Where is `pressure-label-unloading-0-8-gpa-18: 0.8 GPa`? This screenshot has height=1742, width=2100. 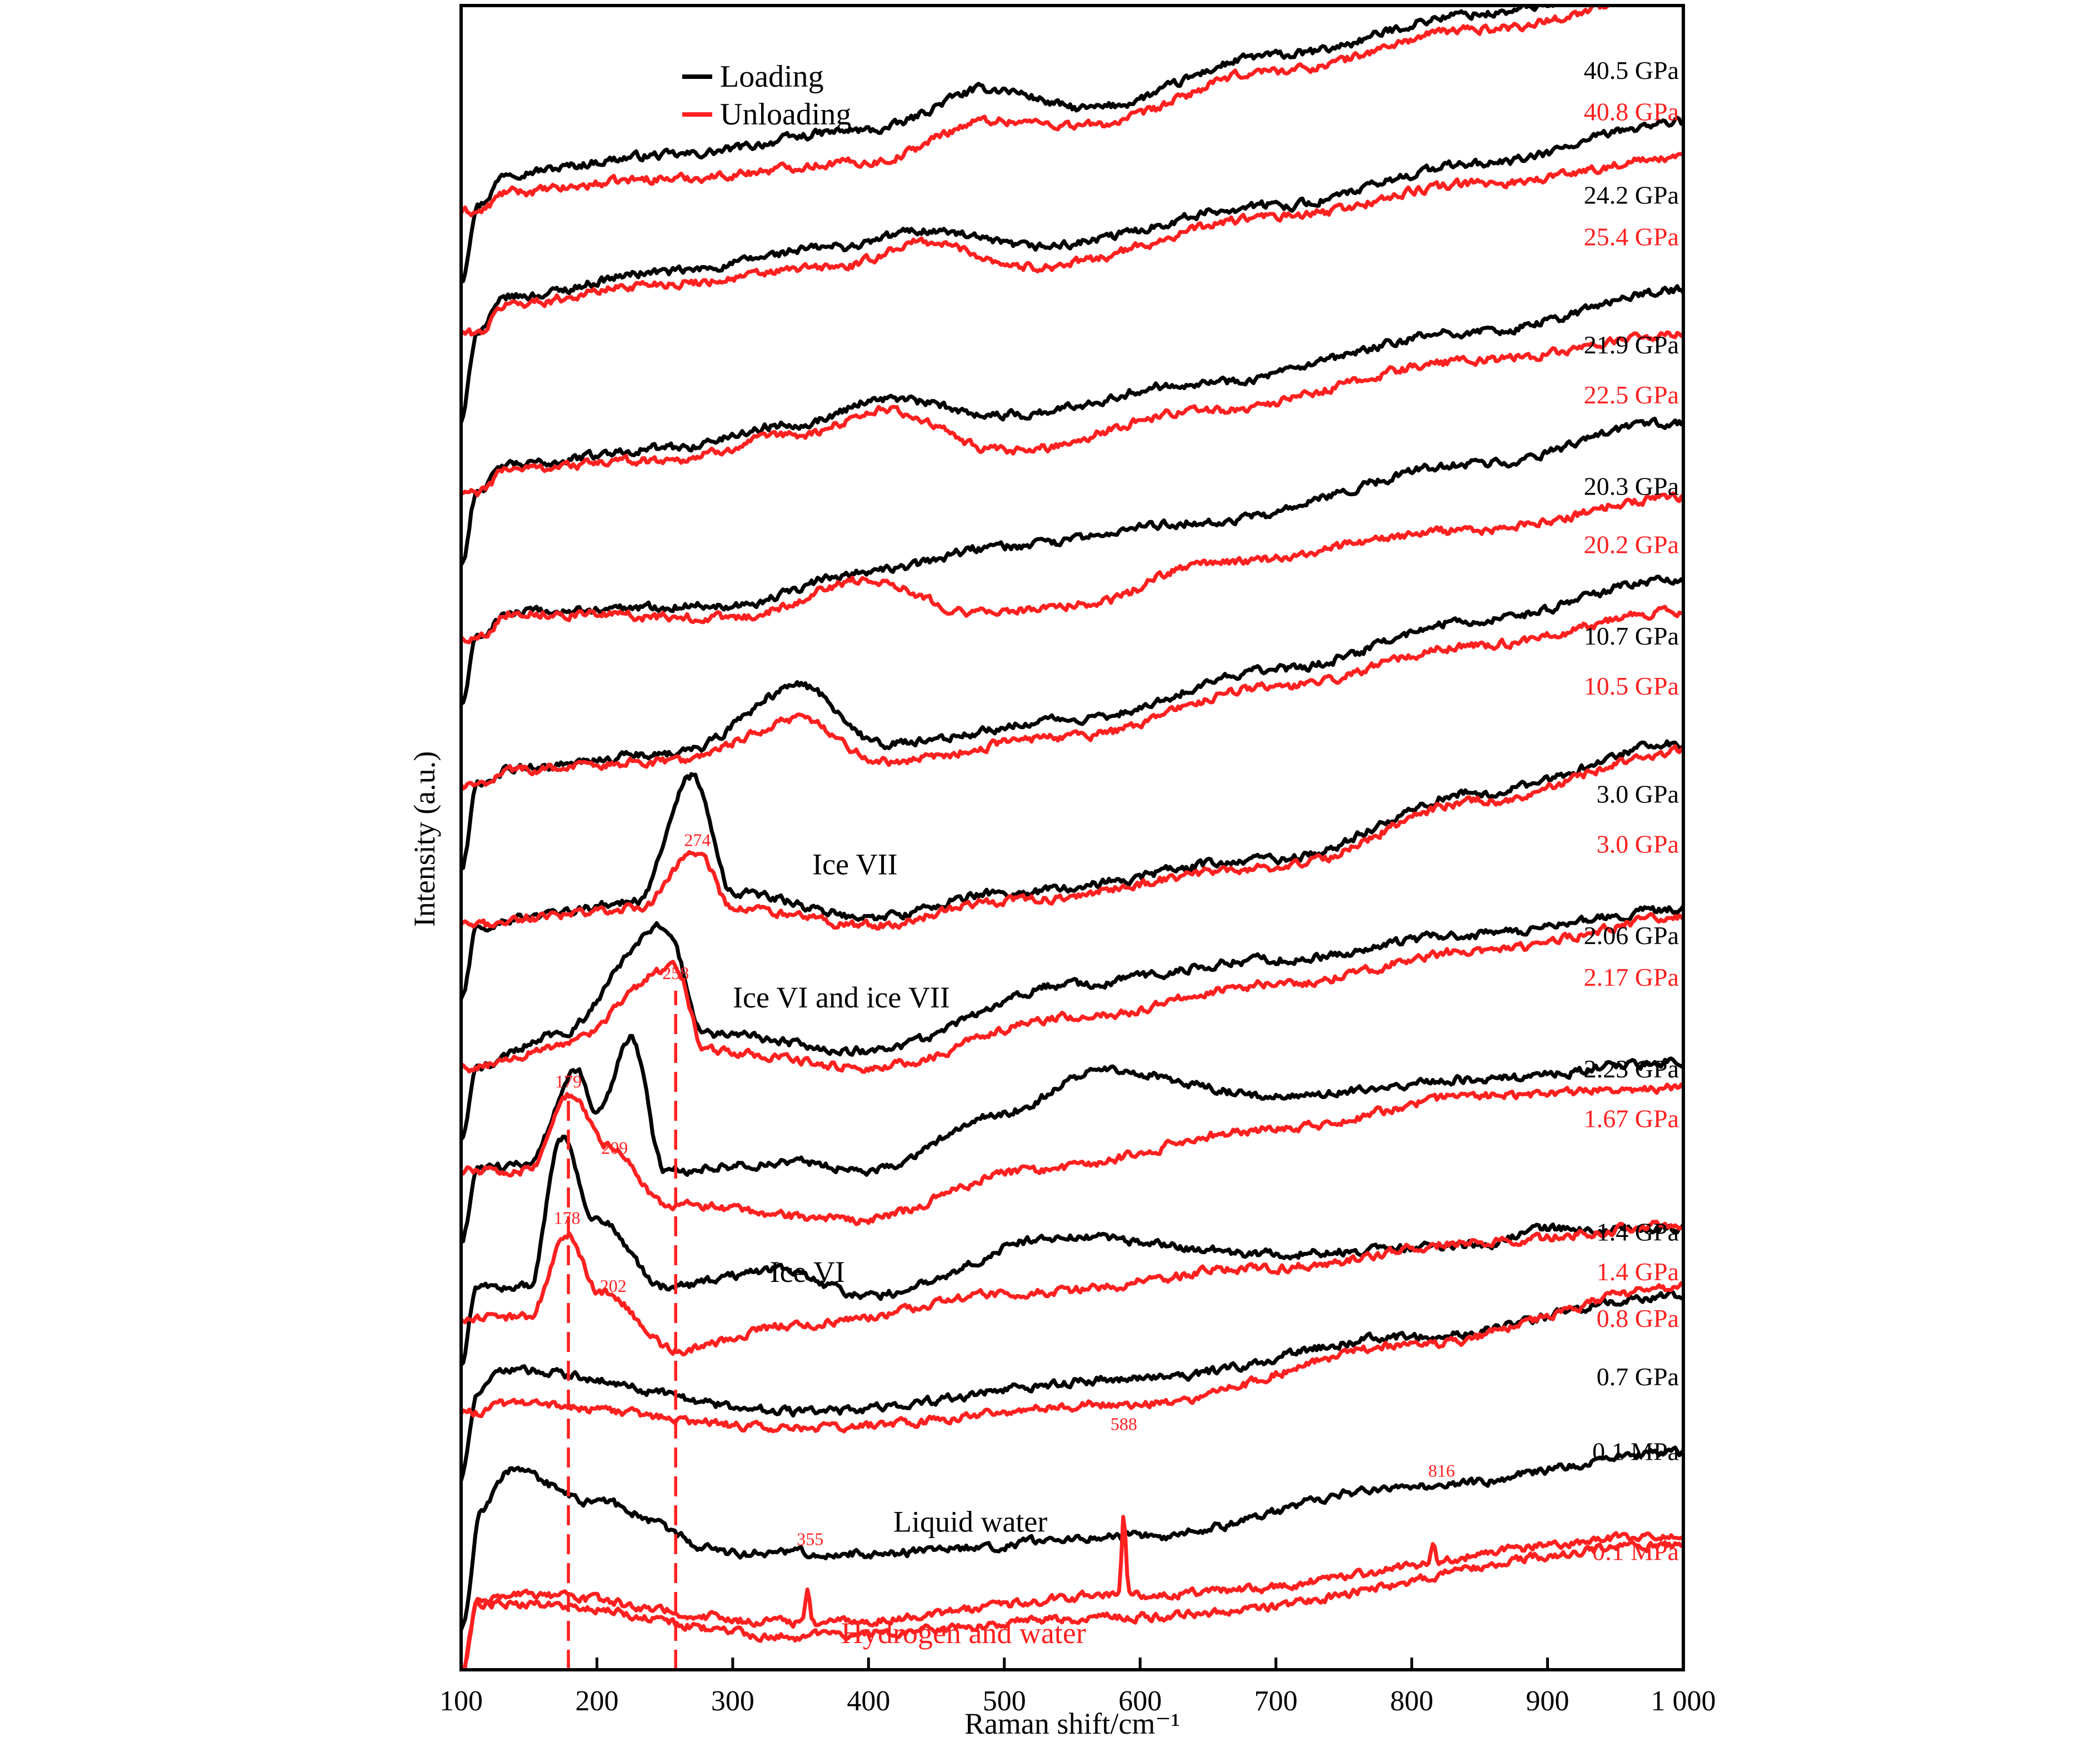
pressure-label-unloading-0-8-gpa-18: 0.8 GPa is located at coordinates (1638, 1318).